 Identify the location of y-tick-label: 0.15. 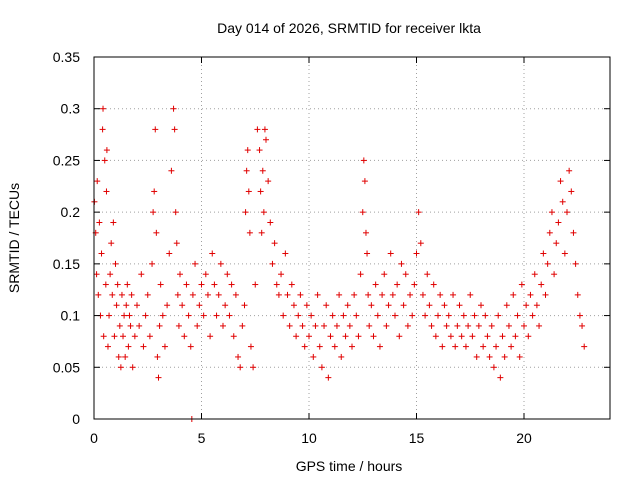
(66, 264).